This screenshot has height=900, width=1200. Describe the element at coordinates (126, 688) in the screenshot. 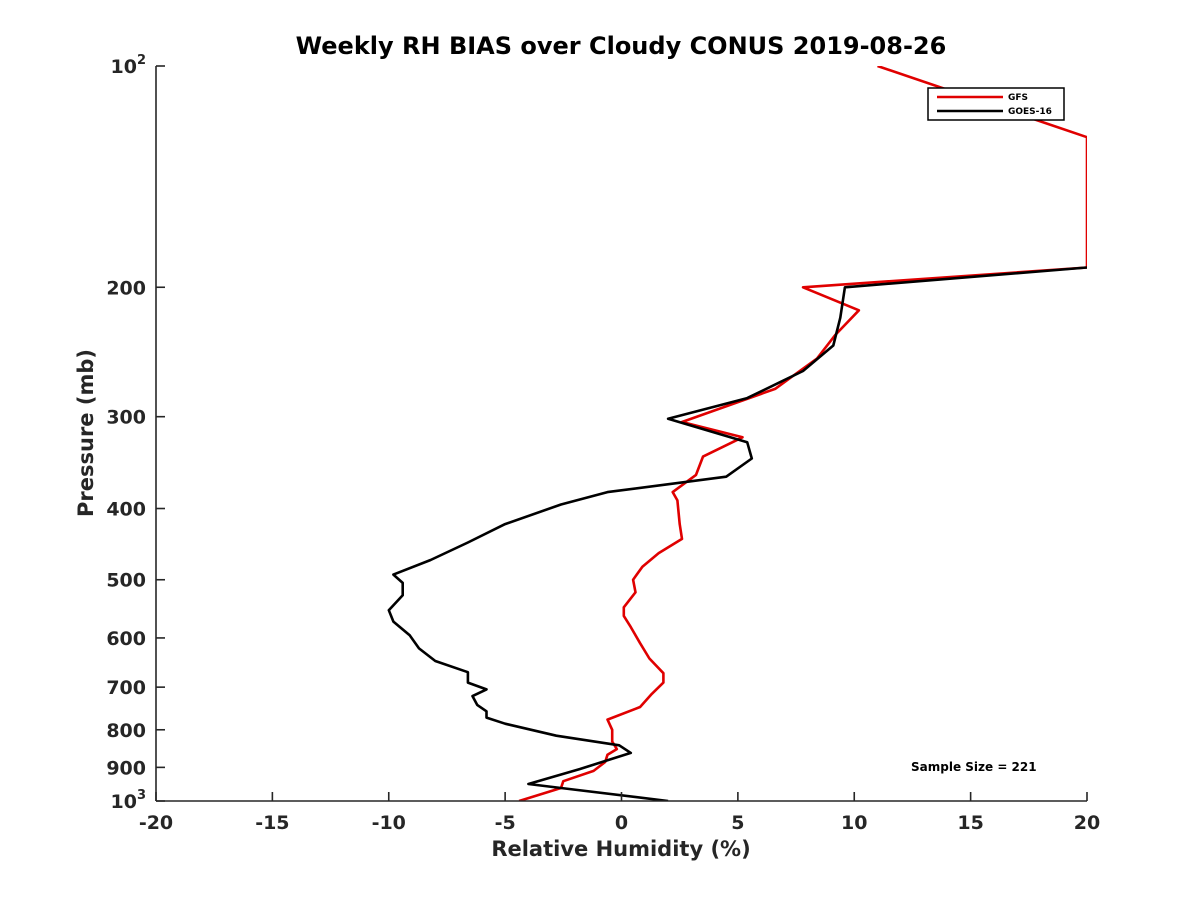

I see `y-tick-label: 700` at that location.